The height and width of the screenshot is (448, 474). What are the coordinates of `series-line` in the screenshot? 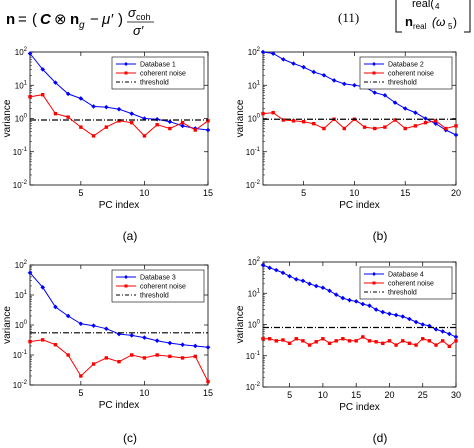 It's located at (359, 121).